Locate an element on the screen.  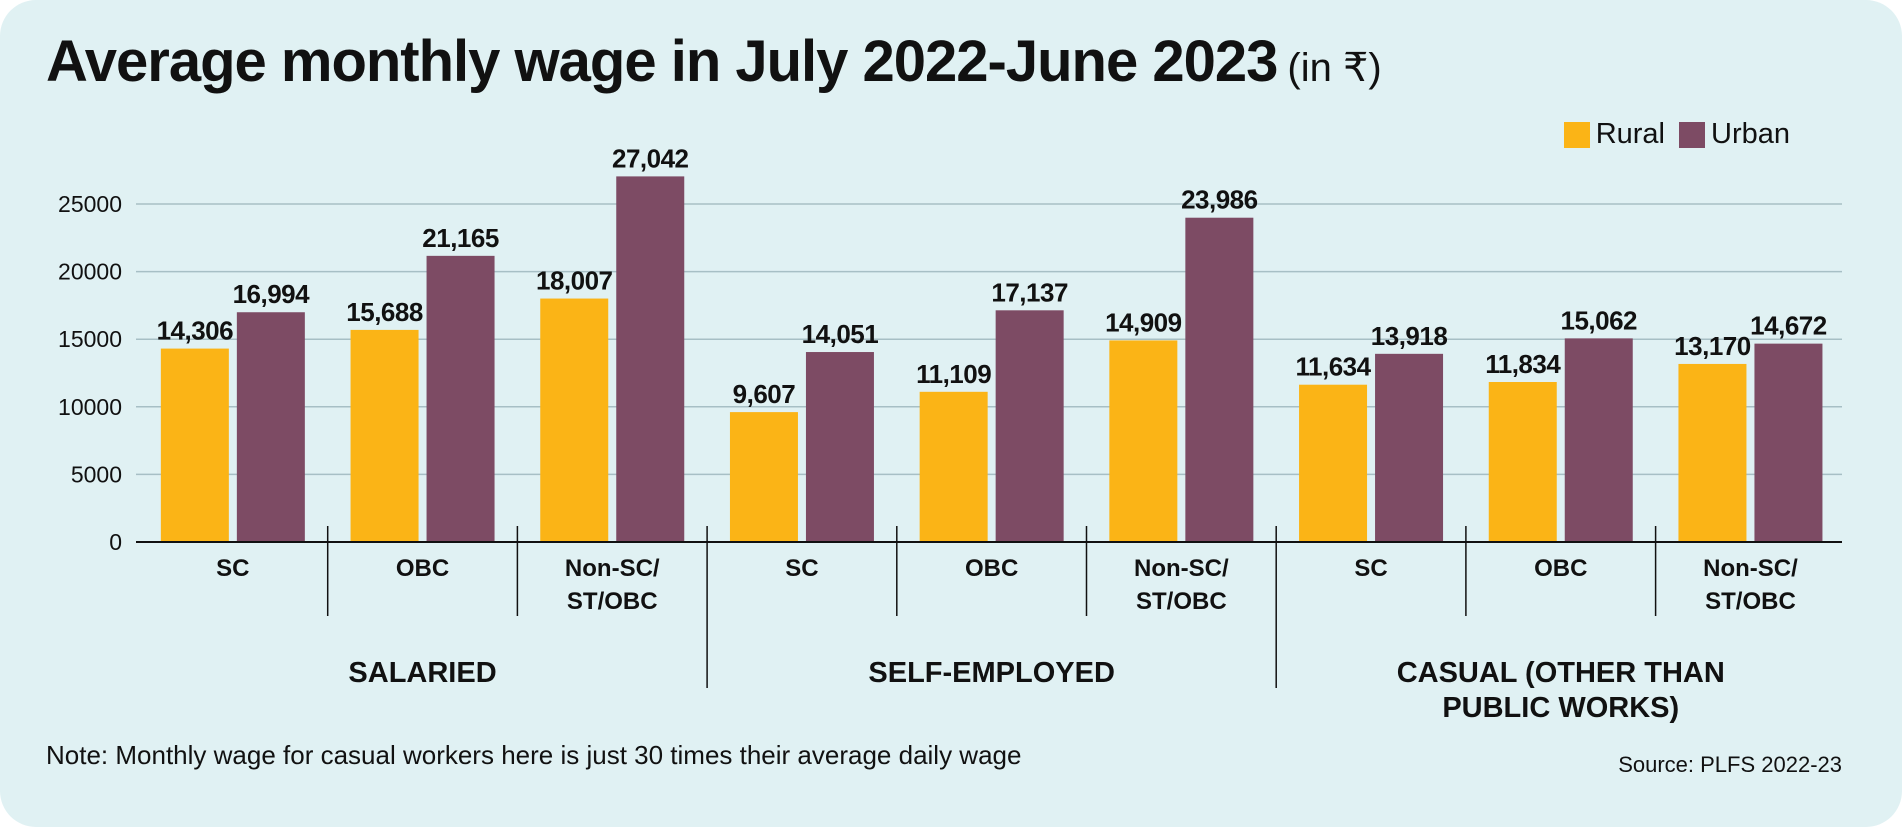
chart-source: Source: PLFS 2022-23 is located at coordinates (1730, 764).